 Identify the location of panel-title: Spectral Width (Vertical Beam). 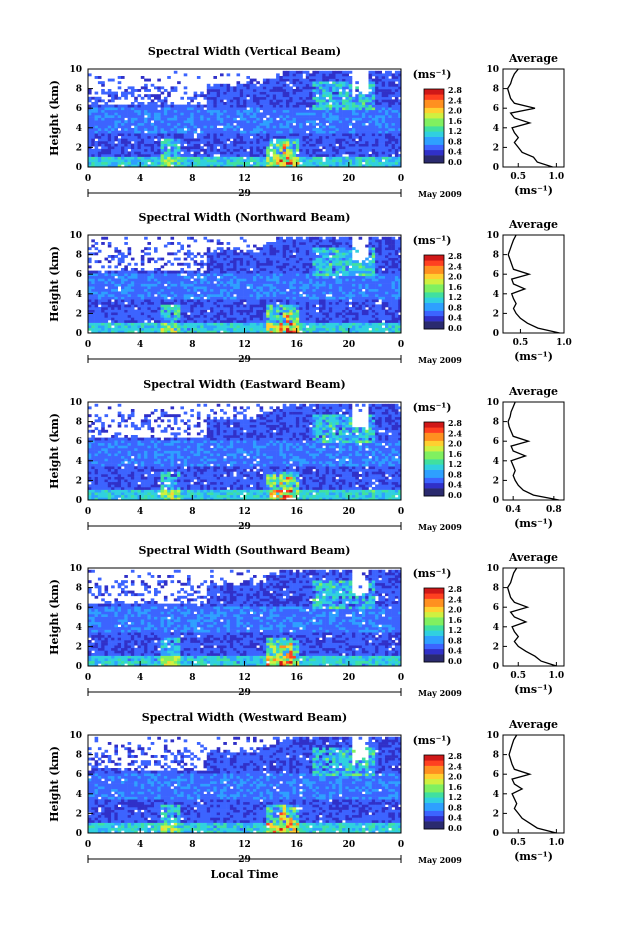
(244, 51).